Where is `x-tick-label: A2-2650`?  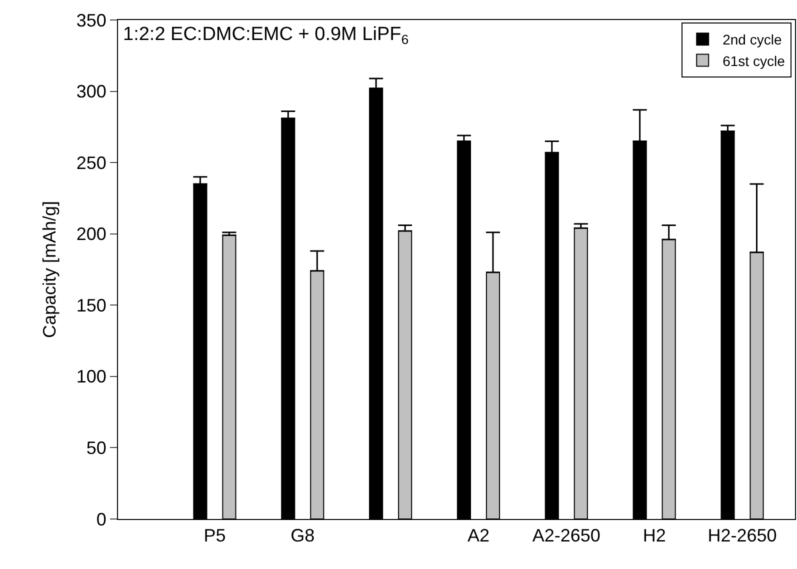
x-tick-label: A2-2650 is located at coordinates (566, 536).